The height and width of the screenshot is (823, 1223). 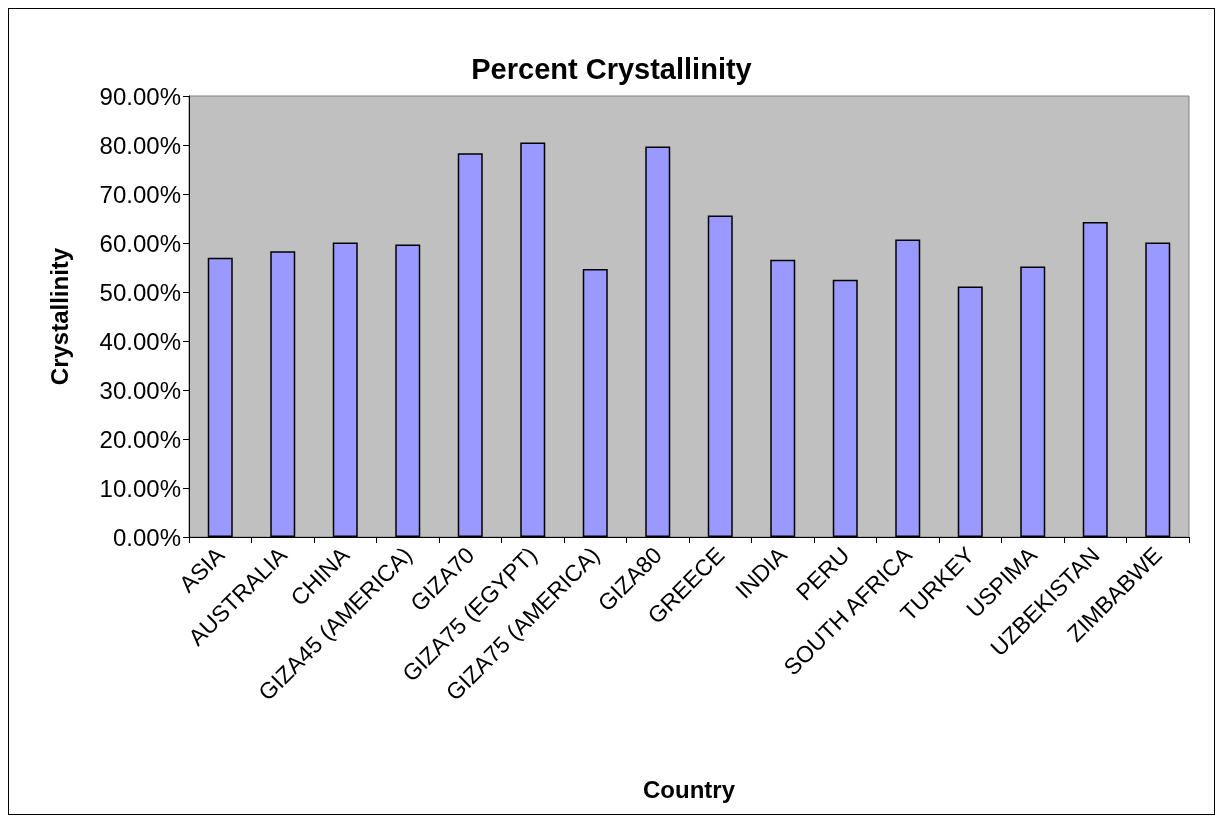 What do you see at coordinates (140, 390) in the screenshot?
I see `y-tick-label: 30.00%` at bounding box center [140, 390].